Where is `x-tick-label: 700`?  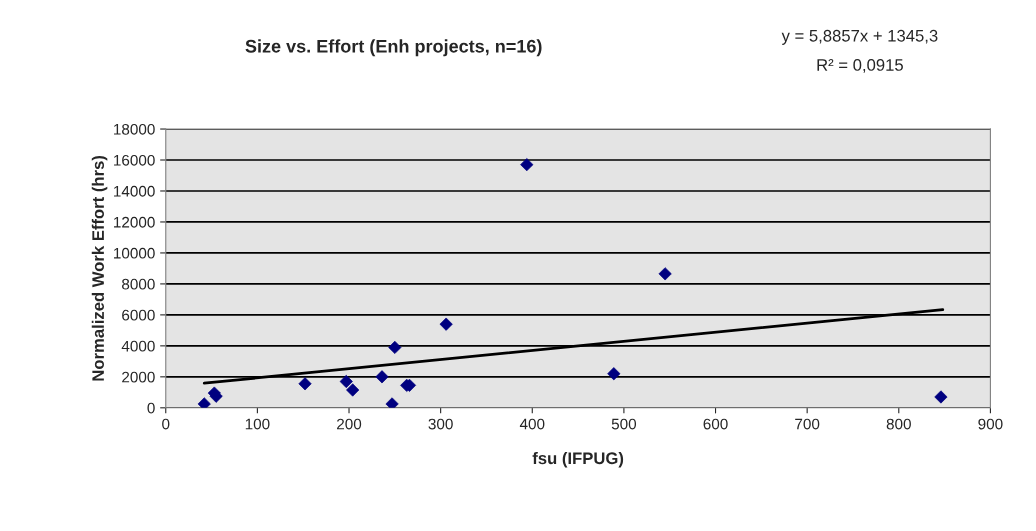 x-tick-label: 700 is located at coordinates (807, 424).